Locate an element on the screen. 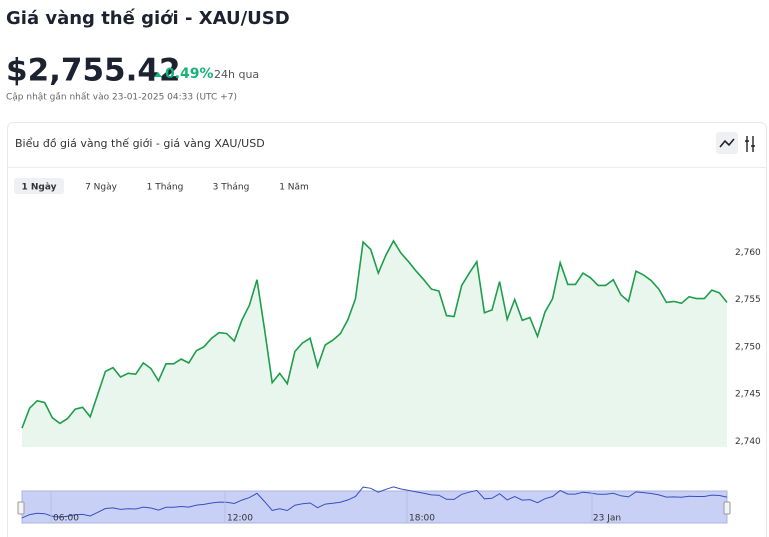 This screenshot has height=537, width=769. navigator-label: 06:00 is located at coordinates (66, 519).